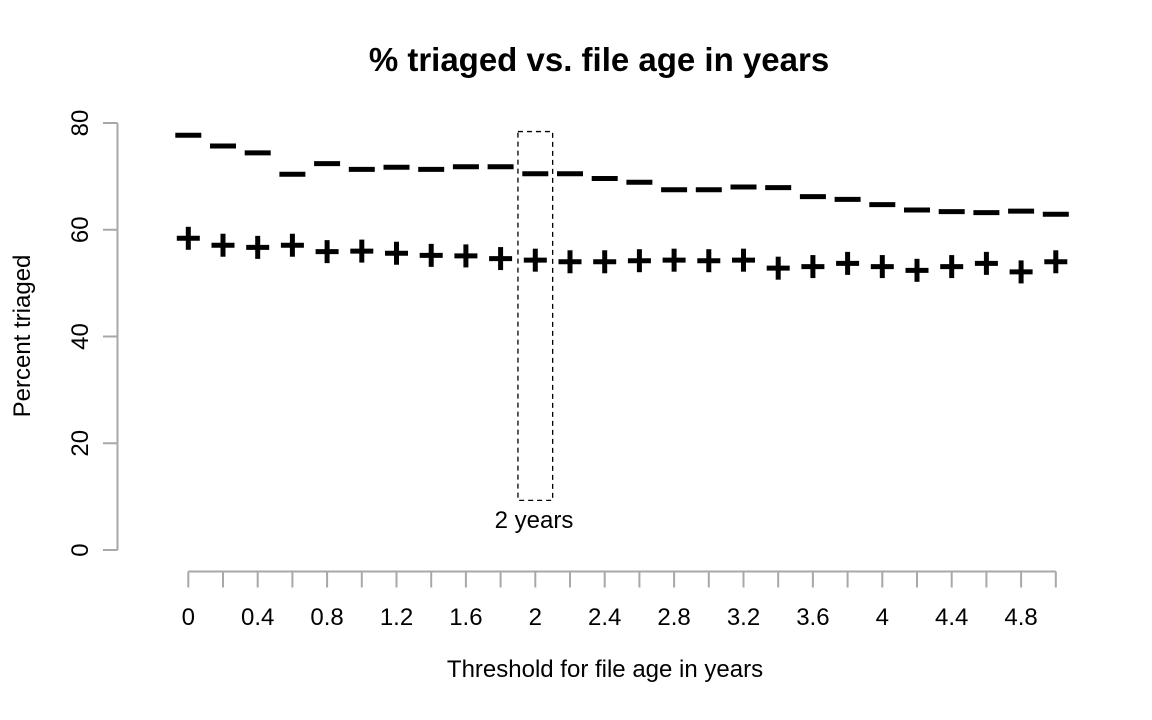 Image resolution: width=1152 pixels, height=720 pixels. I want to click on x-tick-label: 1.6, so click(465, 617).